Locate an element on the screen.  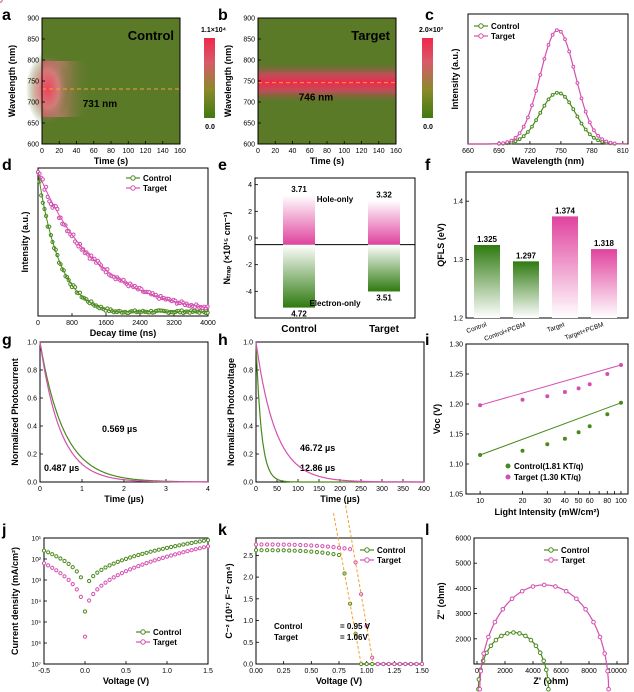
y-tick-label: 2 is located at coordinates (250, 212).